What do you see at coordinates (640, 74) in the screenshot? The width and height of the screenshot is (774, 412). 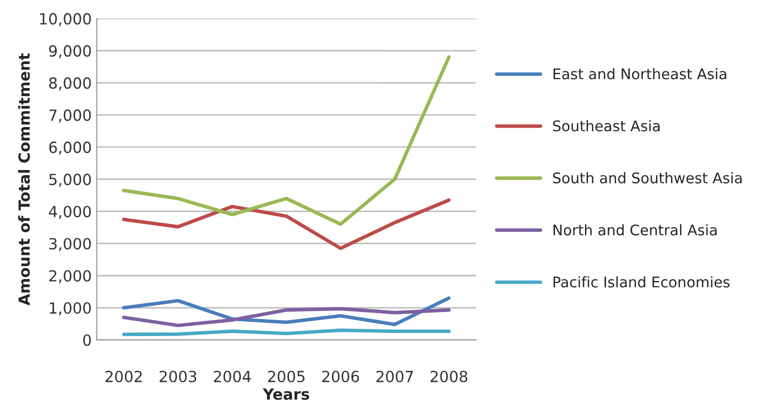 I see `legend-label: East and Northeast Asia` at bounding box center [640, 74].